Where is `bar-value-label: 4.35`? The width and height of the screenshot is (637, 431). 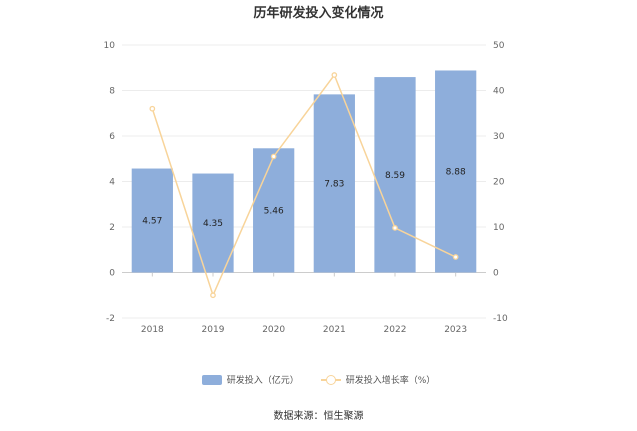
bar-value-label: 4.35 is located at coordinates (213, 224).